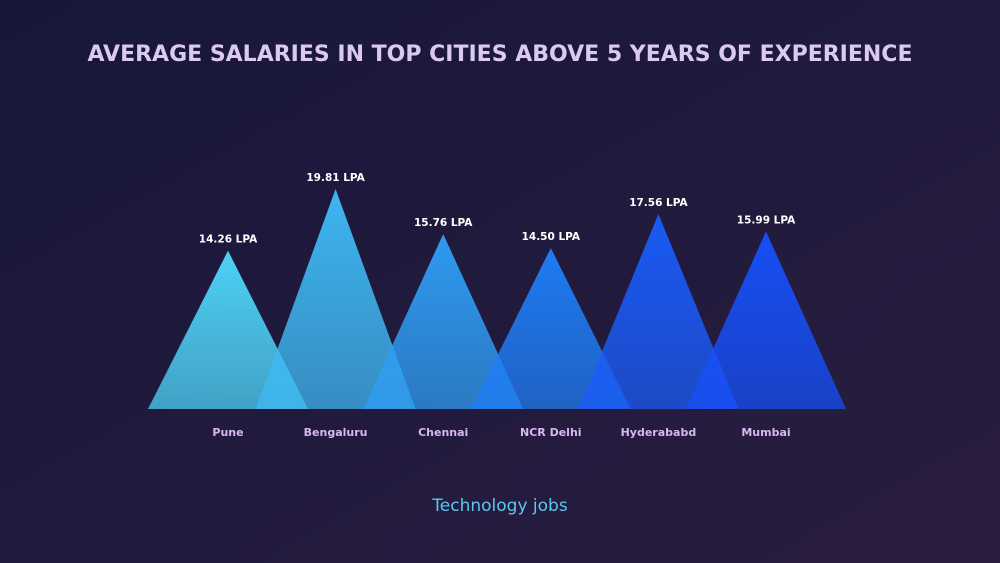 This screenshot has width=1000, height=563. What do you see at coordinates (551, 237) in the screenshot?
I see `value-label: 14.50 LPA` at bounding box center [551, 237].